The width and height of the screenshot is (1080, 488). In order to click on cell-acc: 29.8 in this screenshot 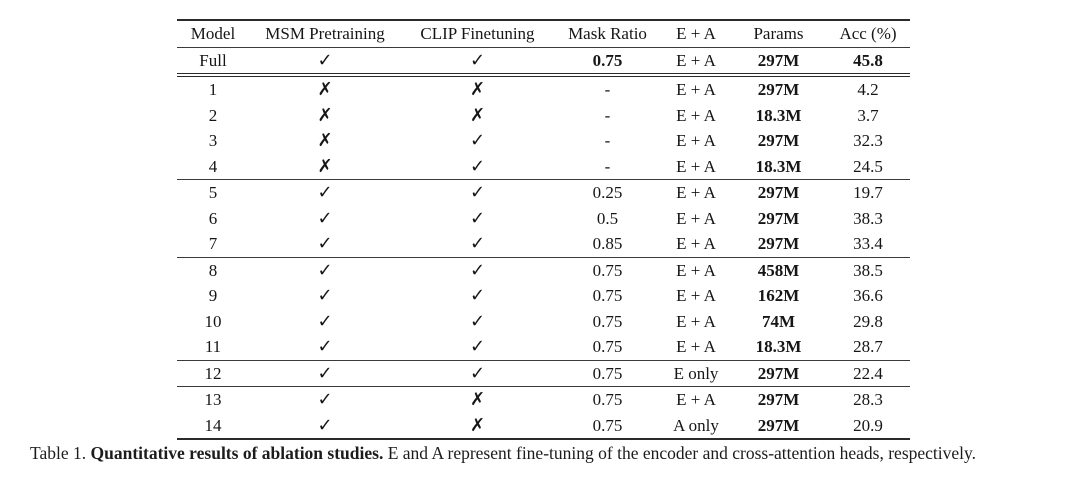, I will do `click(868, 321)`.